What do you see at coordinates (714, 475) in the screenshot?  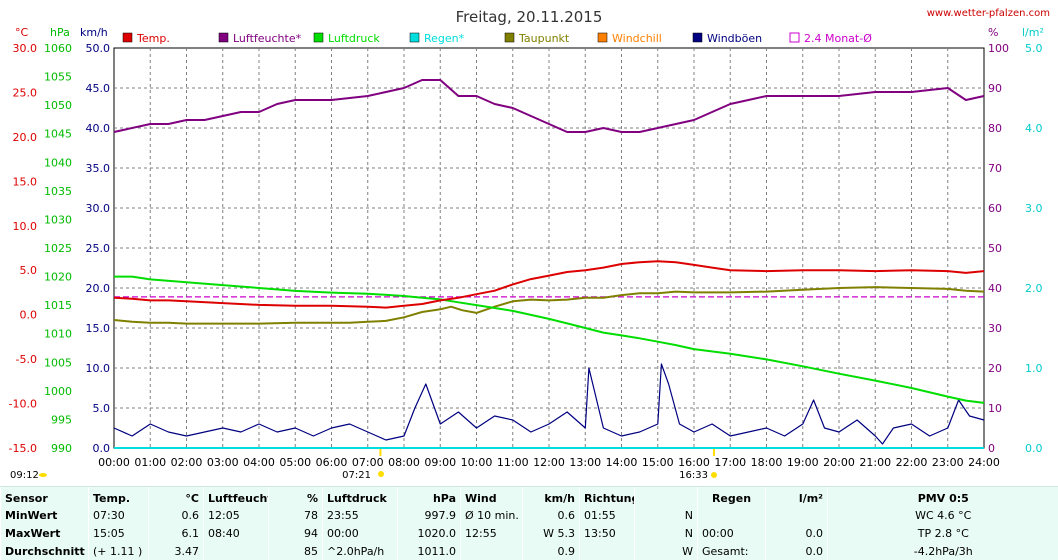 I see `sunset-icon` at bounding box center [714, 475].